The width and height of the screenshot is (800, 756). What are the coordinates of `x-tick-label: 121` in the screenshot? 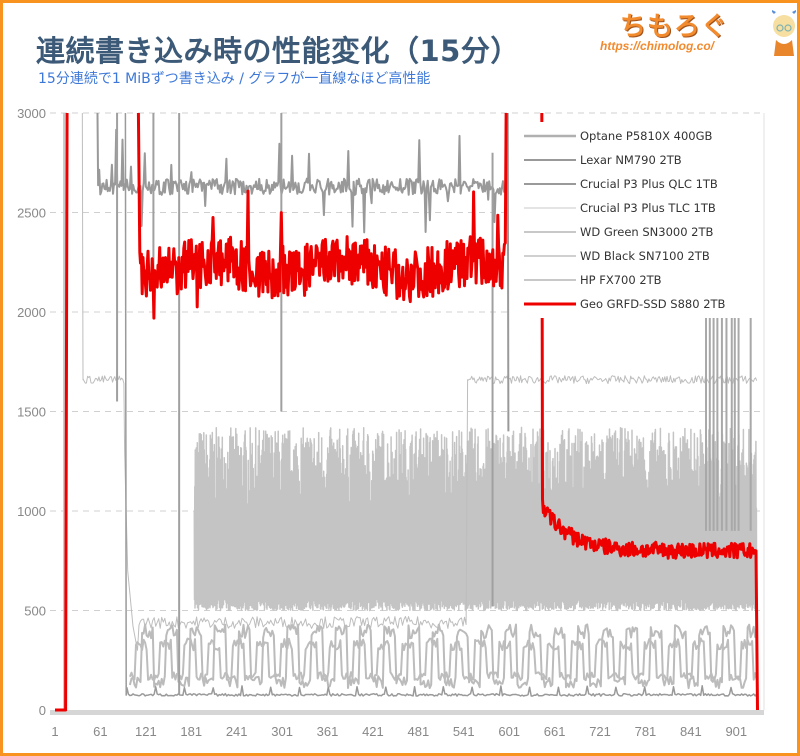 It's located at (146, 731).